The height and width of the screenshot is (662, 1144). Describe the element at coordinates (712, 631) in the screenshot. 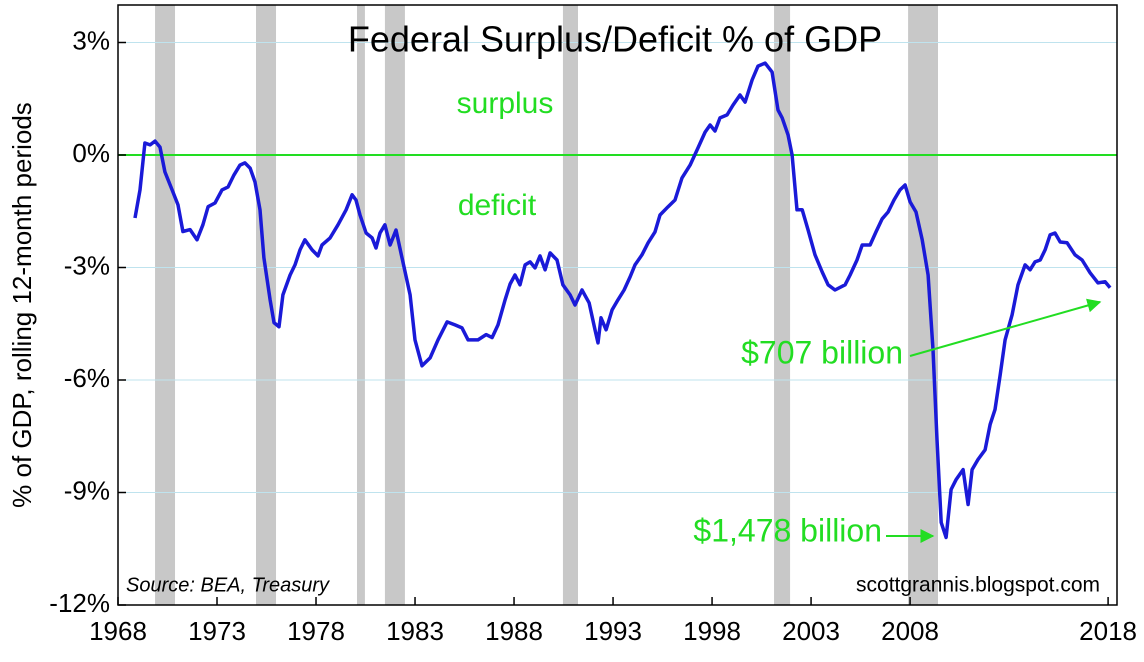

I see `x-tick-label: 1998` at that location.